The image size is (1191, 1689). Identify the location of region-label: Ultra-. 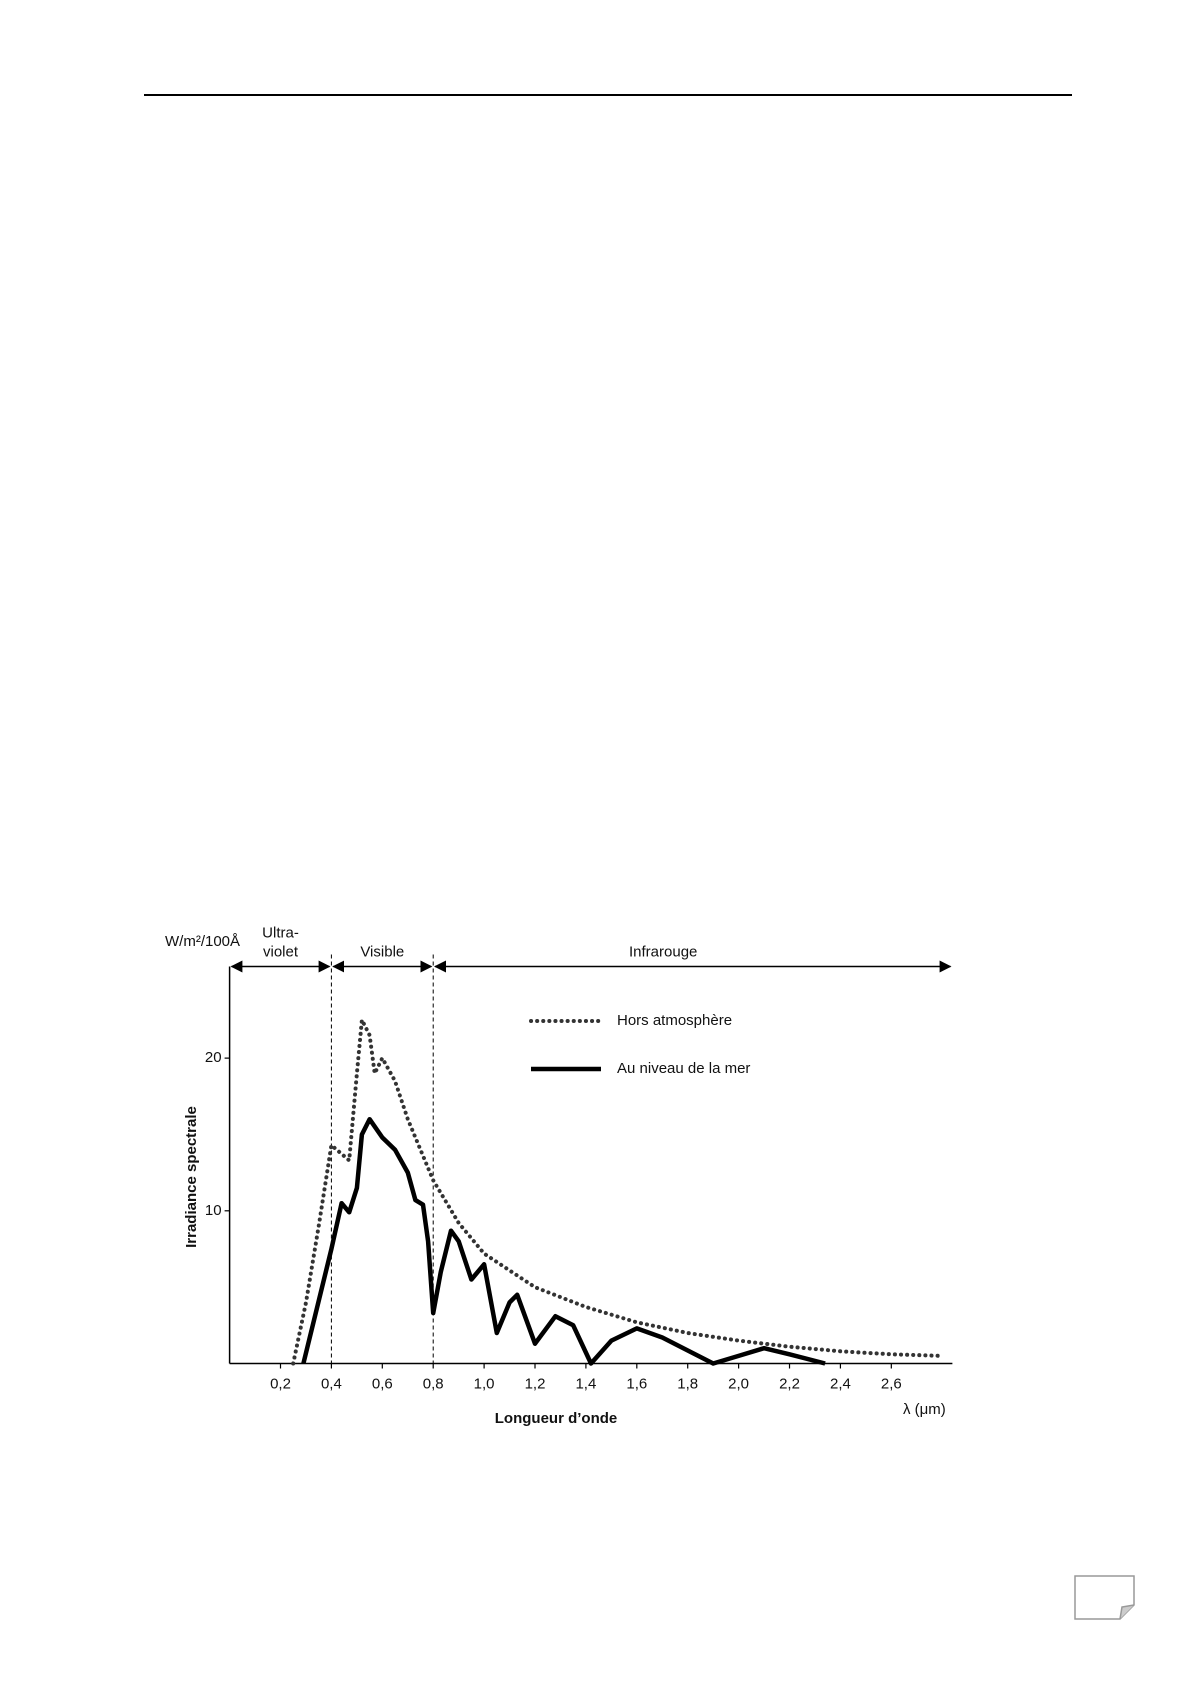
(280, 932).